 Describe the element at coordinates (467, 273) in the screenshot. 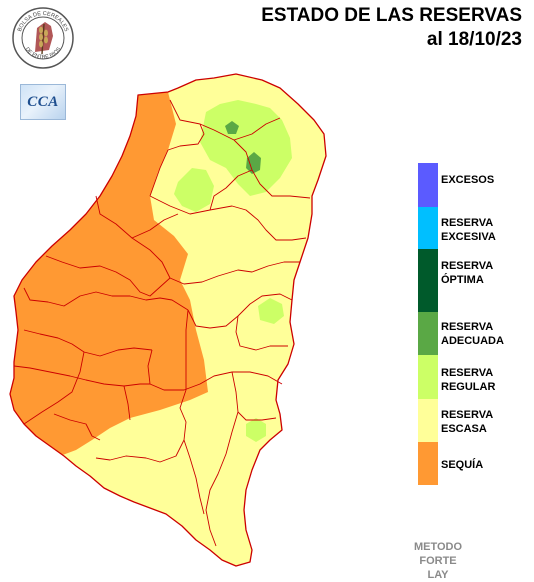

I see `legend-label-optima: RESERVA ÓPTIMA` at that location.